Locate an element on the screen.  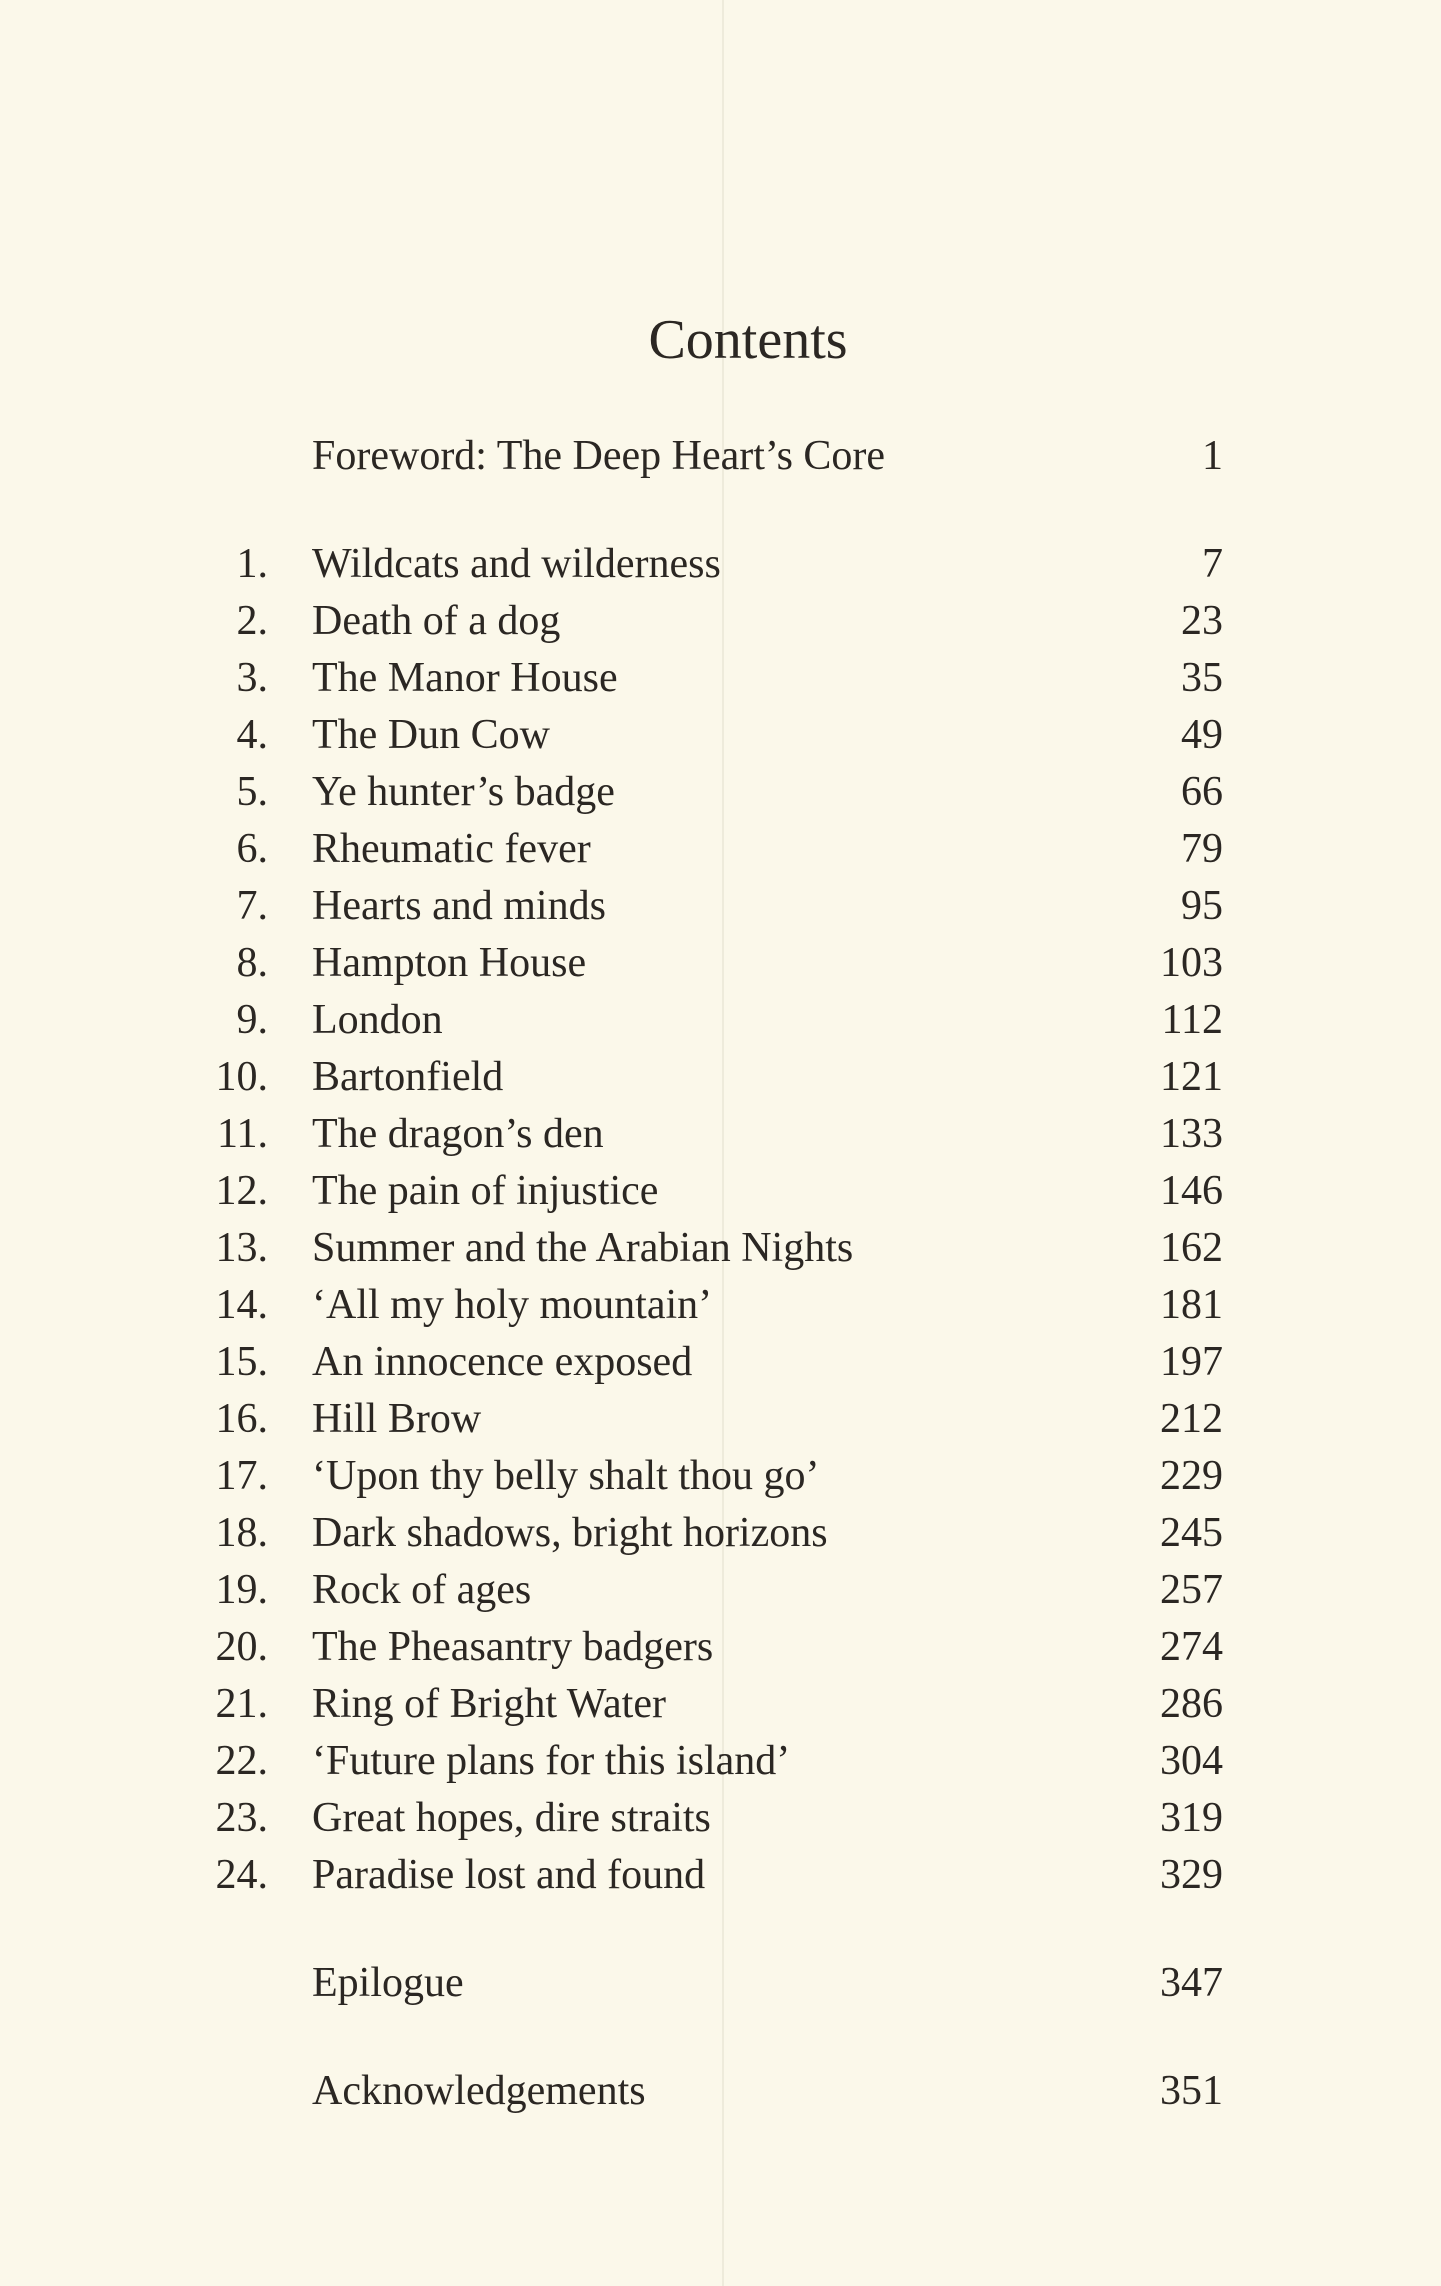
chapter-number: 12. is located at coordinates (242, 1191).